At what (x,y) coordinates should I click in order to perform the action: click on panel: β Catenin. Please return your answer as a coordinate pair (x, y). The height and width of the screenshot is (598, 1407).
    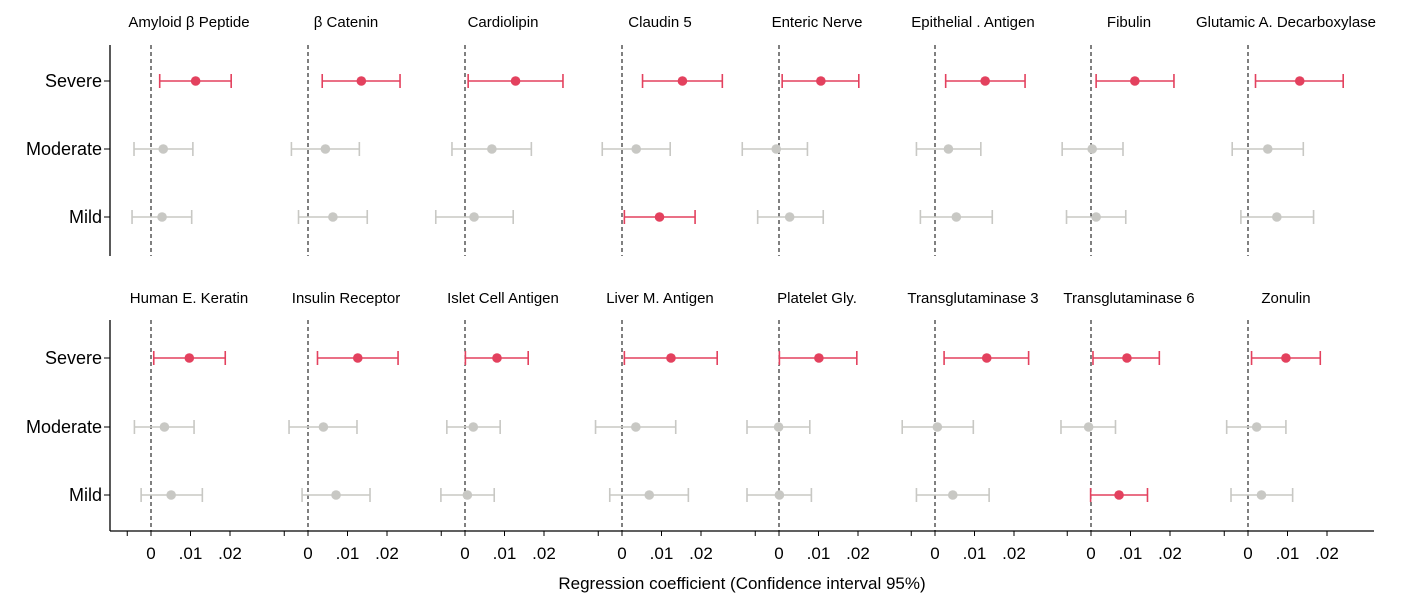
    Looking at the image, I should click on (345, 135).